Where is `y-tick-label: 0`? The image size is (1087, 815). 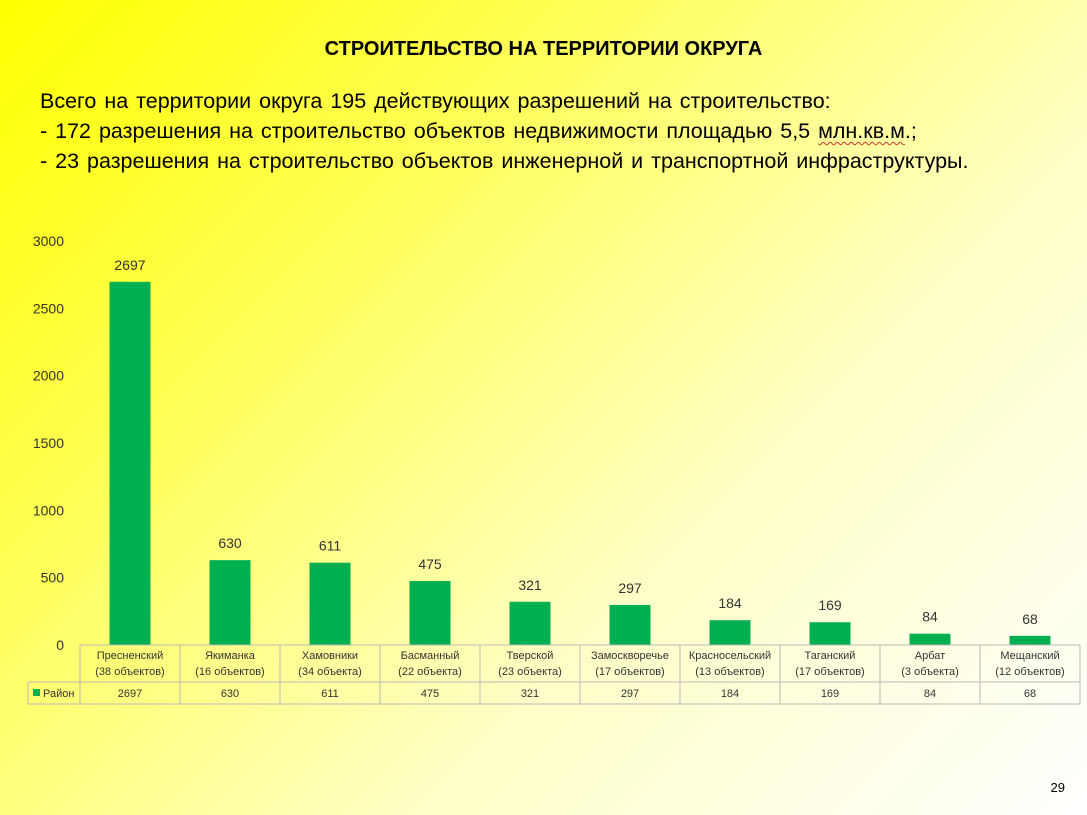
y-tick-label: 0 is located at coordinates (60, 645).